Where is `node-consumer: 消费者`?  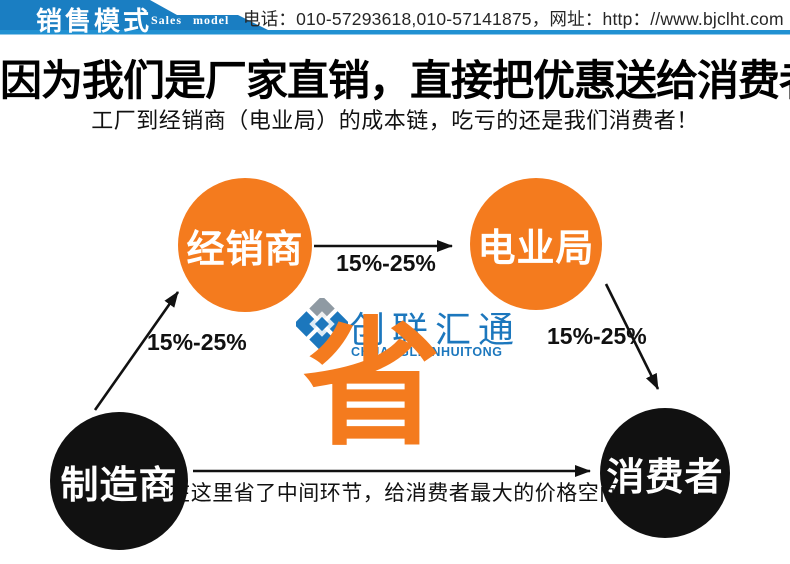 node-consumer: 消费者 is located at coordinates (665, 473).